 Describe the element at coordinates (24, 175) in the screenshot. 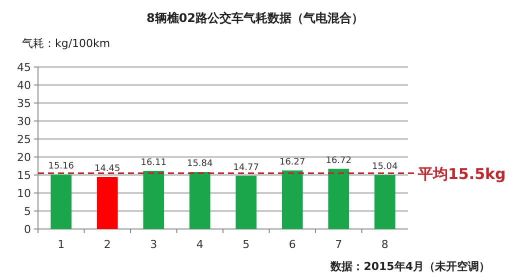

I see `y-tick-label: 15` at that location.